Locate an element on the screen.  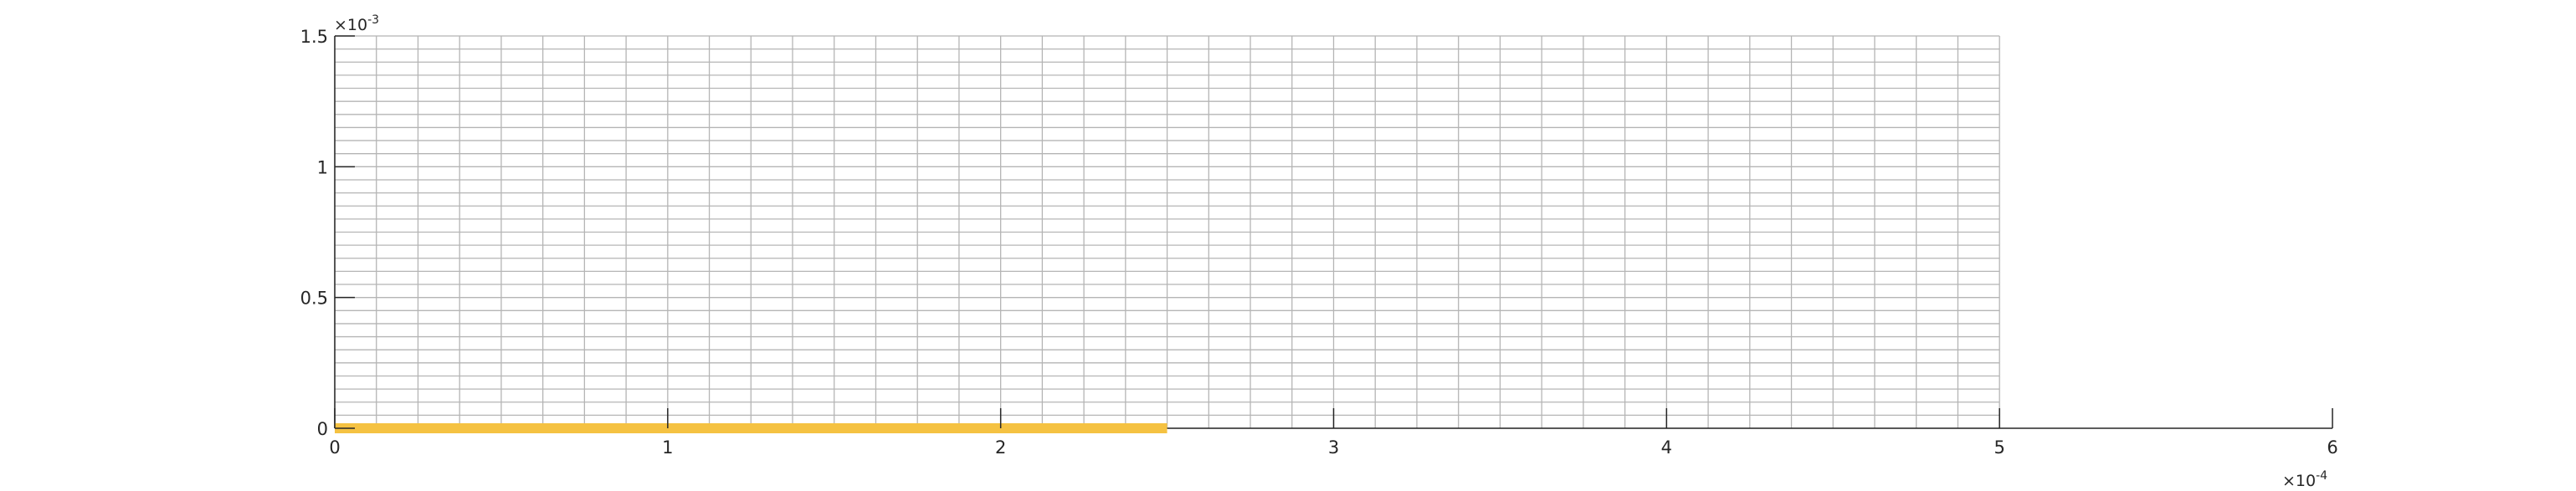
x-tick-label: 6 is located at coordinates (2332, 447).